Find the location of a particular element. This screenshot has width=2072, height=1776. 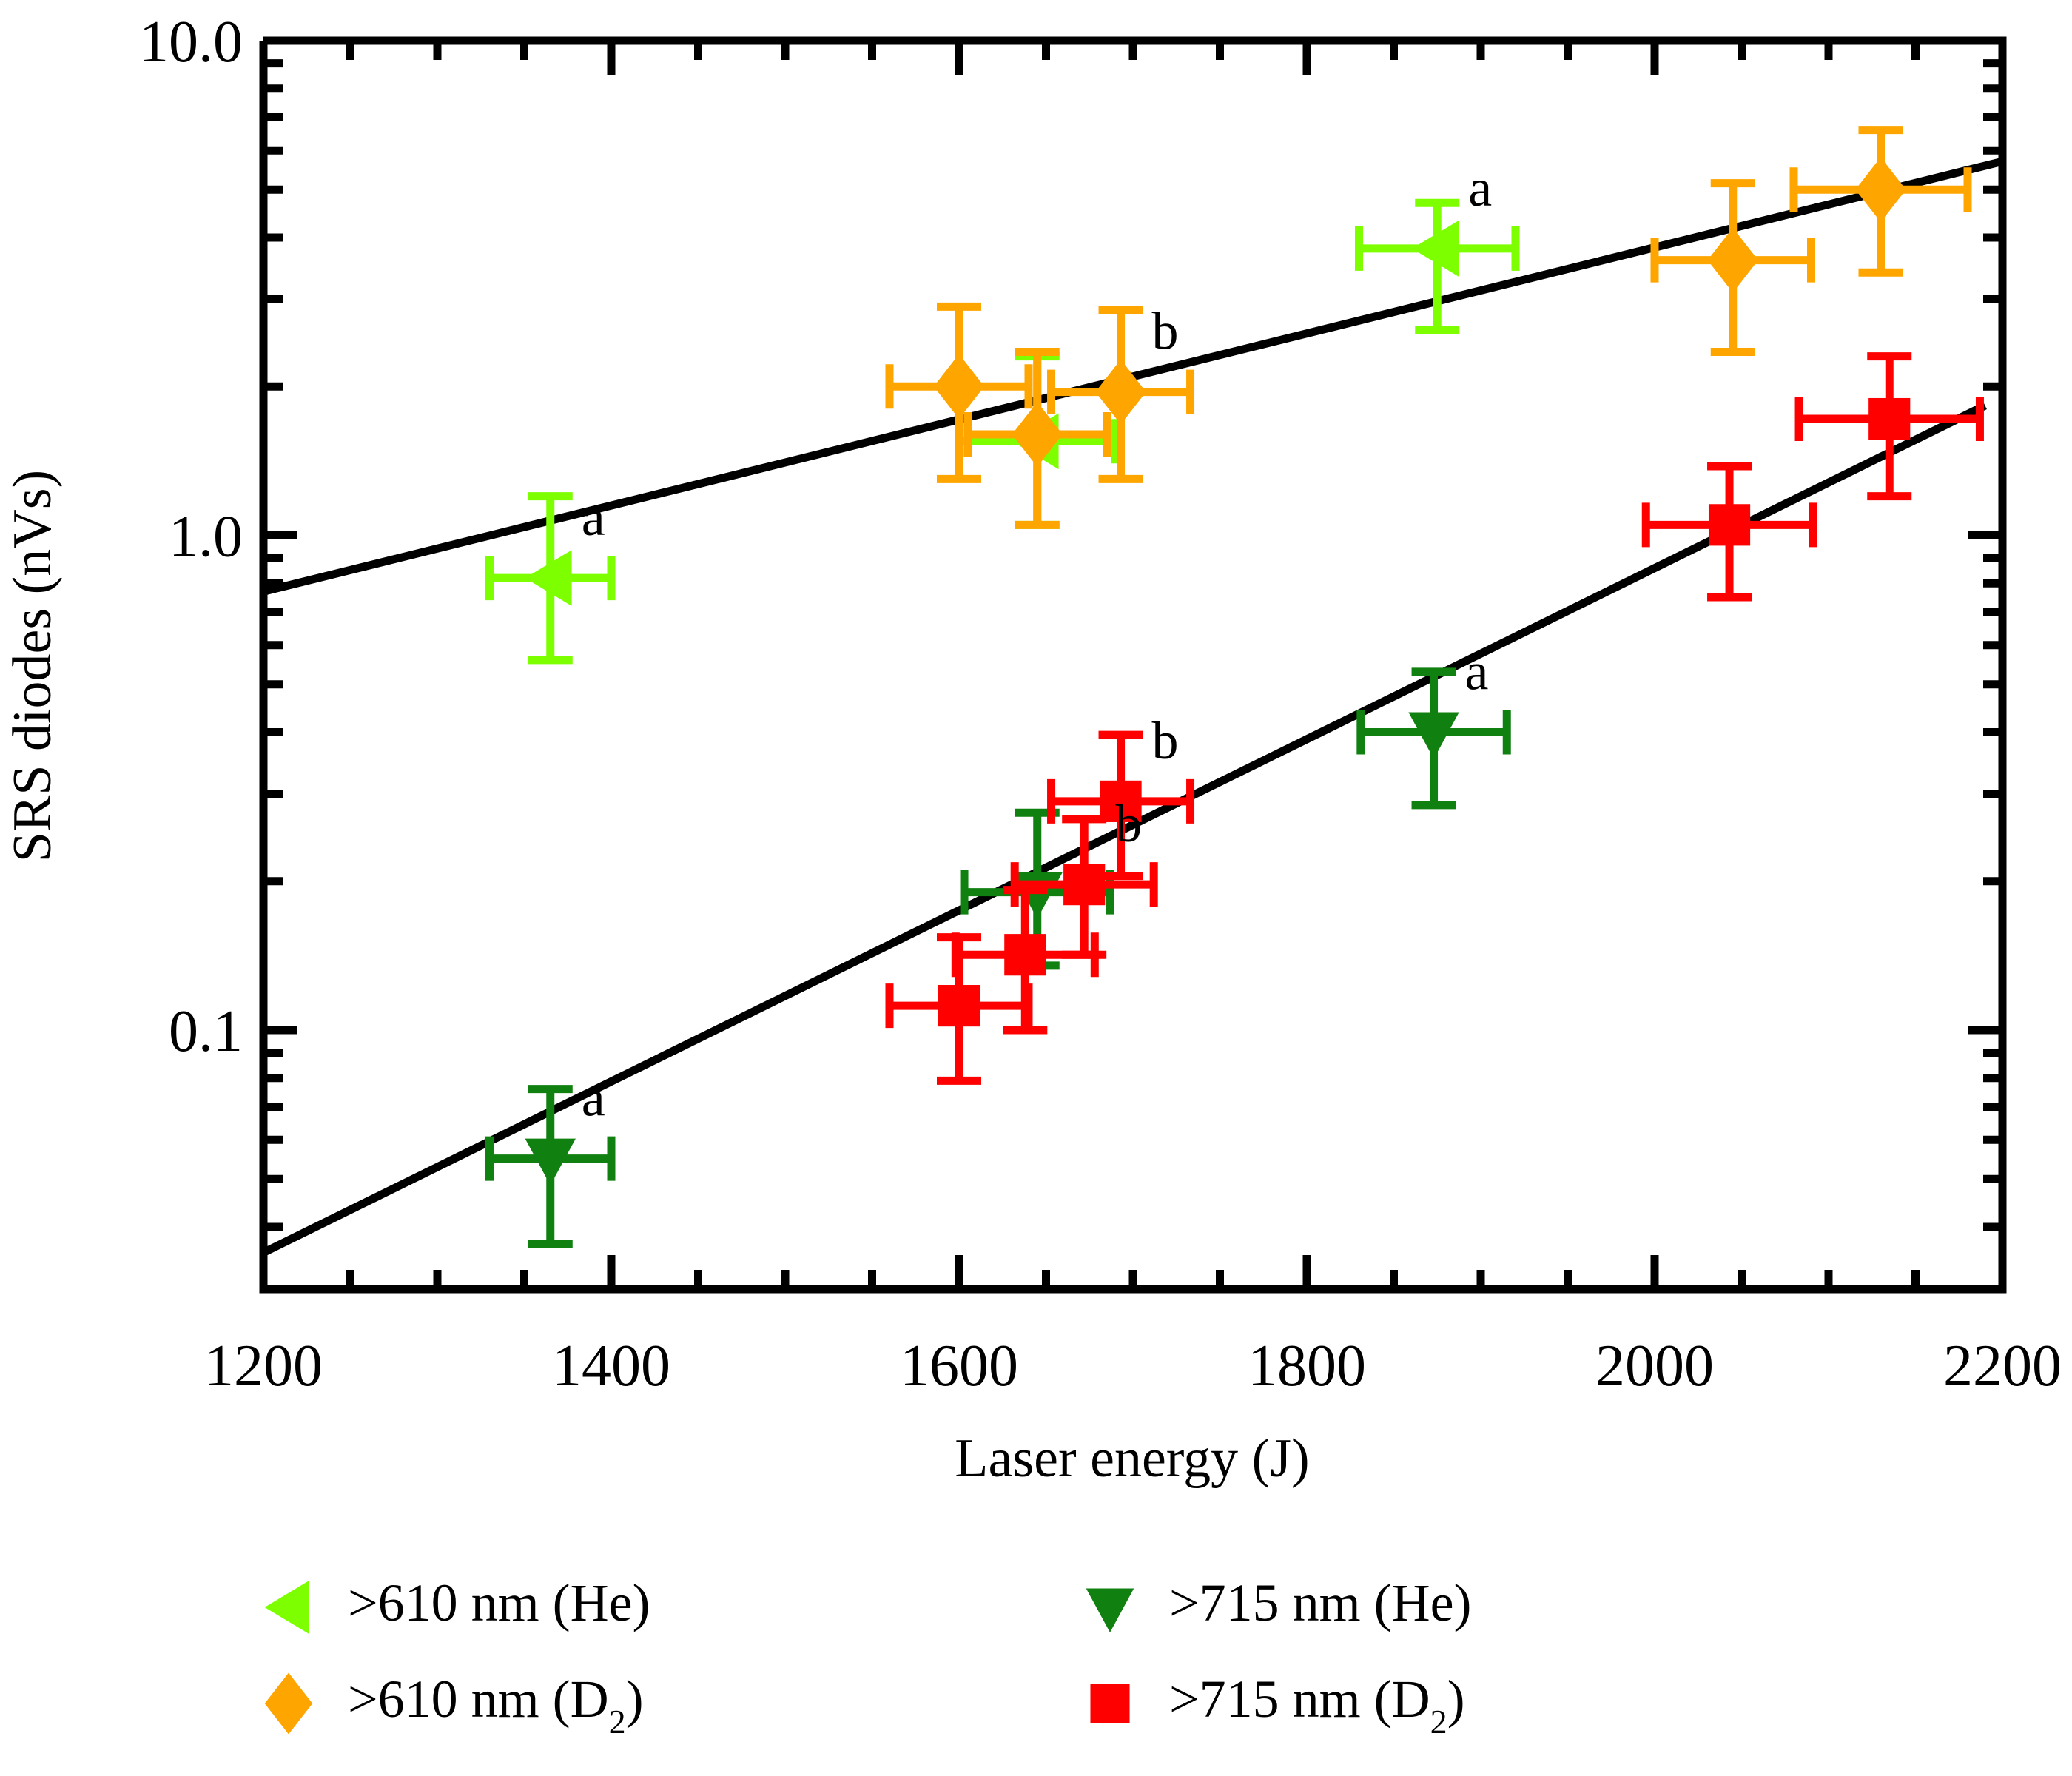

x-tick-label: 2000 is located at coordinates (1654, 1366).